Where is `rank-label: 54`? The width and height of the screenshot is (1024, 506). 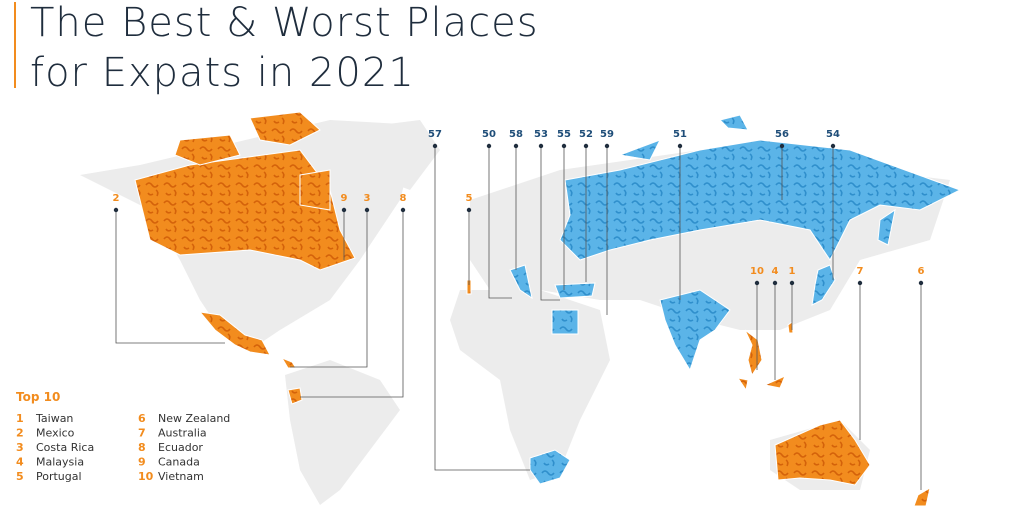
rank-label: 54 is located at coordinates (833, 134).